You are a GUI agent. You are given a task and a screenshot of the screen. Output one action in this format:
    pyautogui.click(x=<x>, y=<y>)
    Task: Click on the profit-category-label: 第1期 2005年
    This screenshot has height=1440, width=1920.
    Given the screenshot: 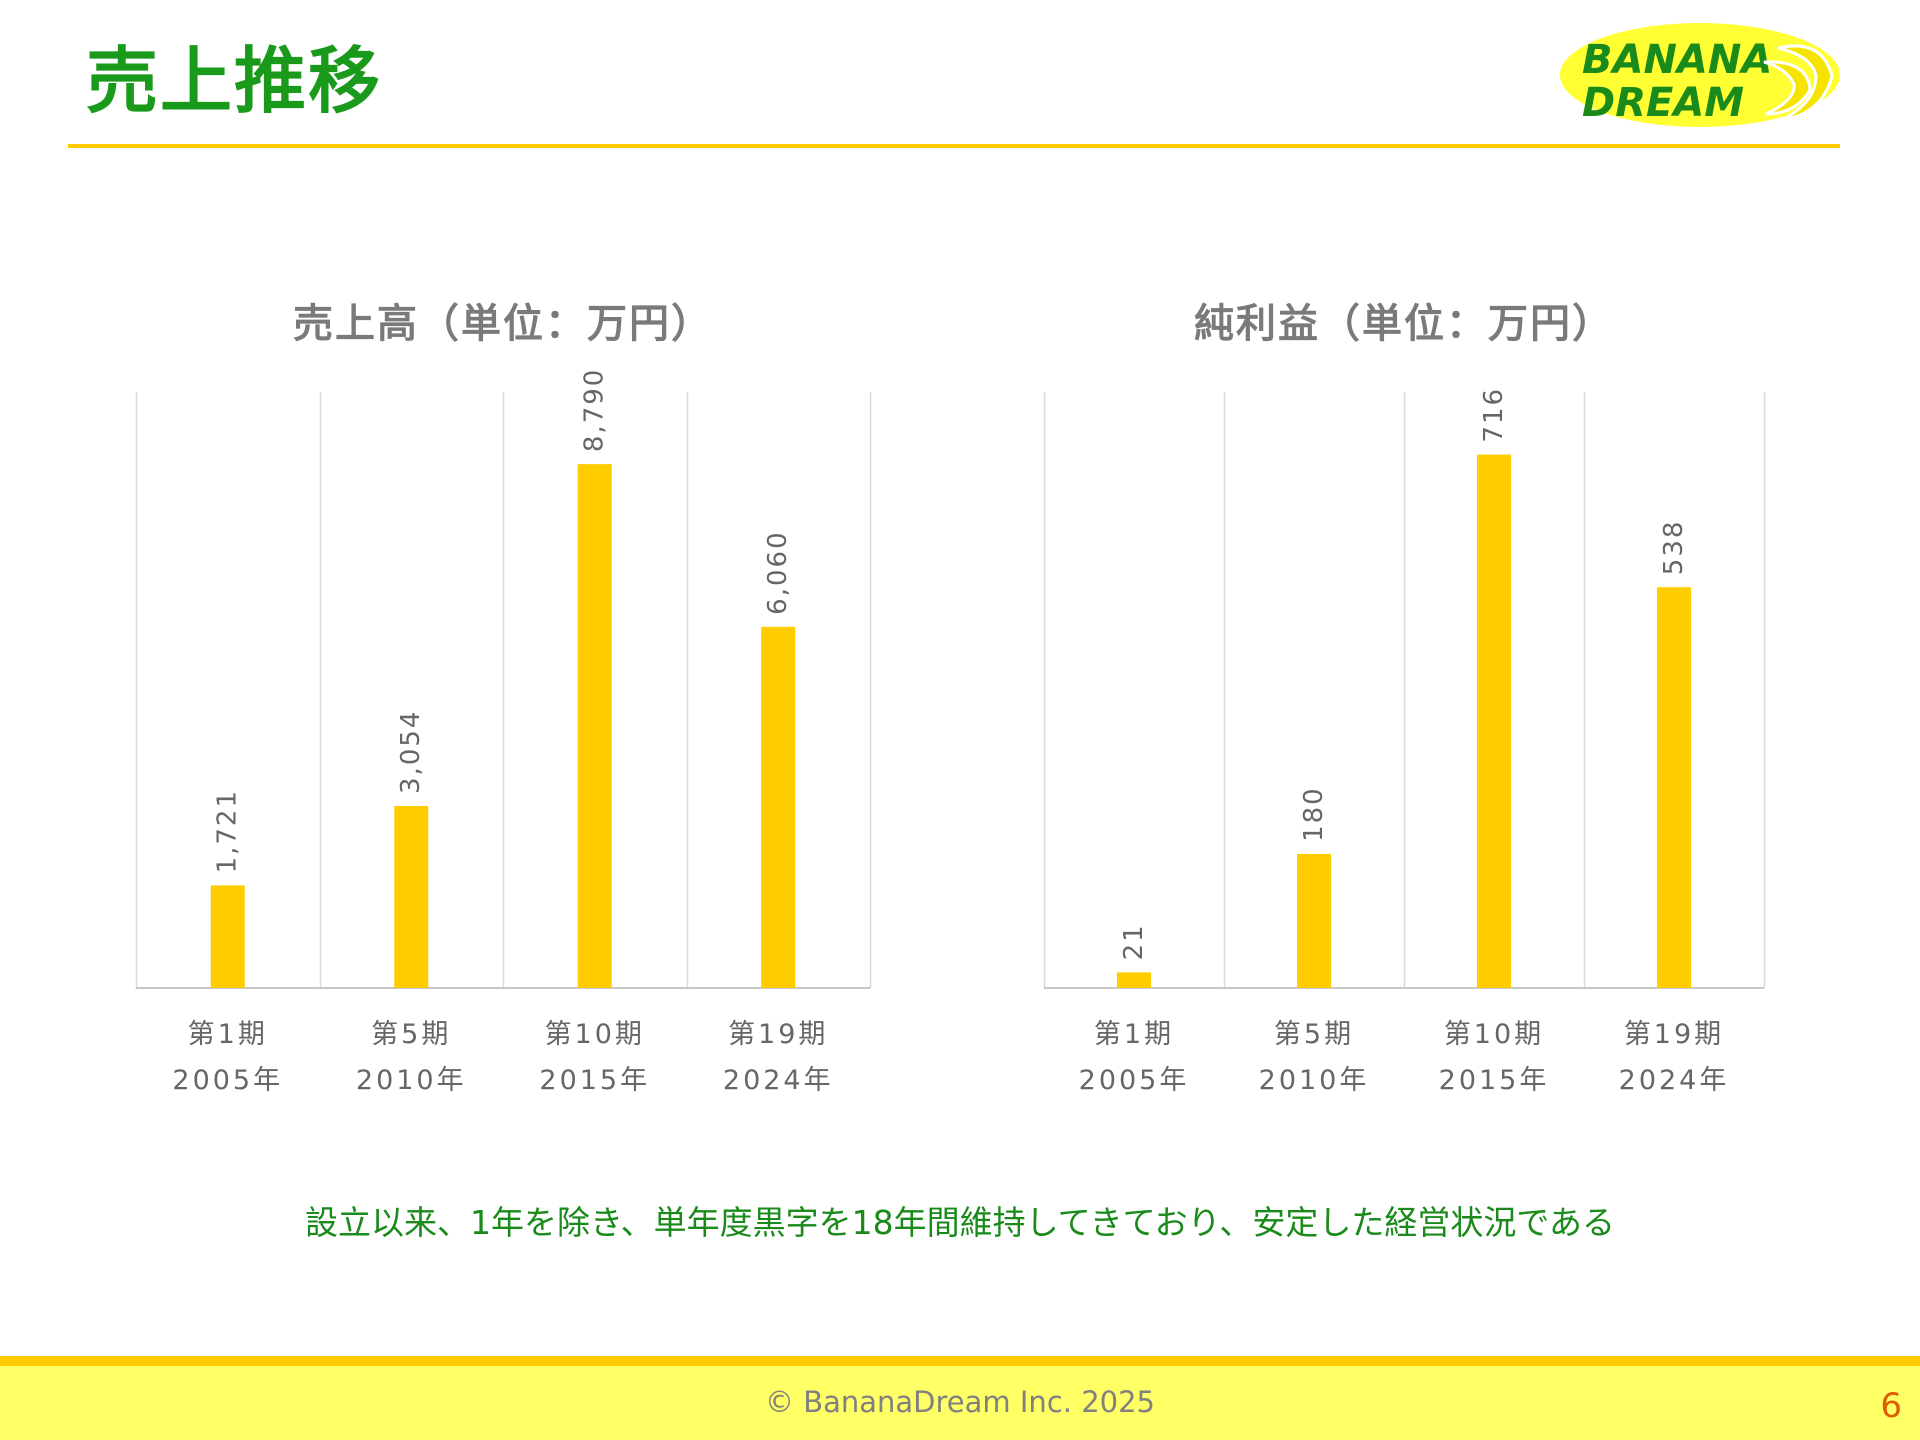 What is the action you would take?
    pyautogui.click(x=1134, y=1058)
    